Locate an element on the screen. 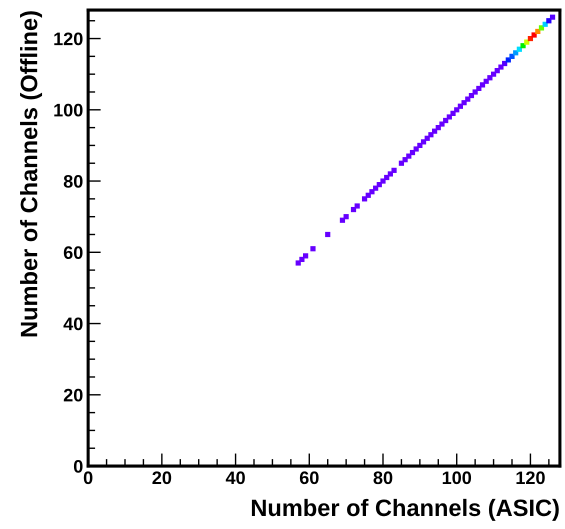  x-tick-label: 40 is located at coordinates (235, 477).